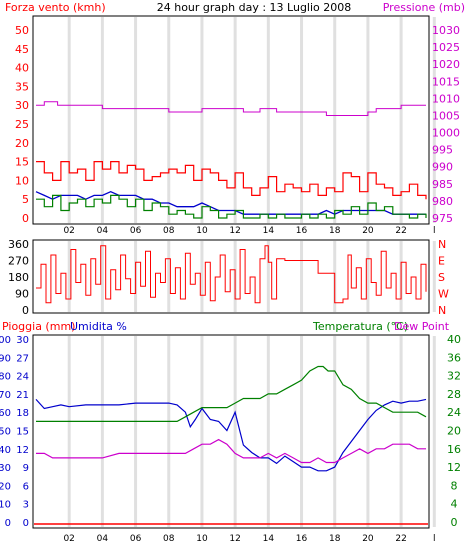 Image resolution: width=467 pixels, height=556 pixels. I want to click on wind-axis-ticks: 0 5 10 15 20 25 30 35 40 45 50, so click(22, 124).